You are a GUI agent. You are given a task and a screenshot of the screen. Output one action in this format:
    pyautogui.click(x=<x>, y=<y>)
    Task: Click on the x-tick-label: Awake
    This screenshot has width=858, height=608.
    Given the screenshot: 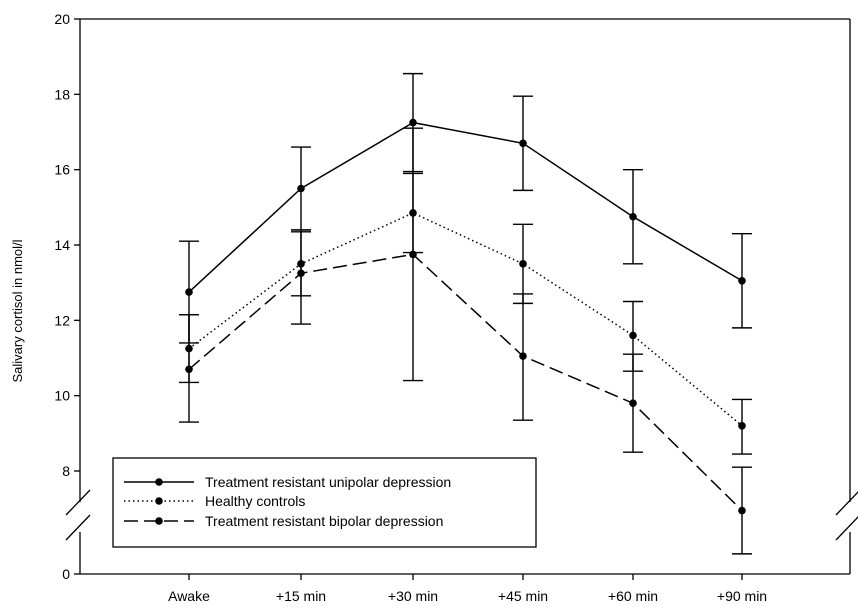 What is the action you would take?
    pyautogui.click(x=189, y=596)
    